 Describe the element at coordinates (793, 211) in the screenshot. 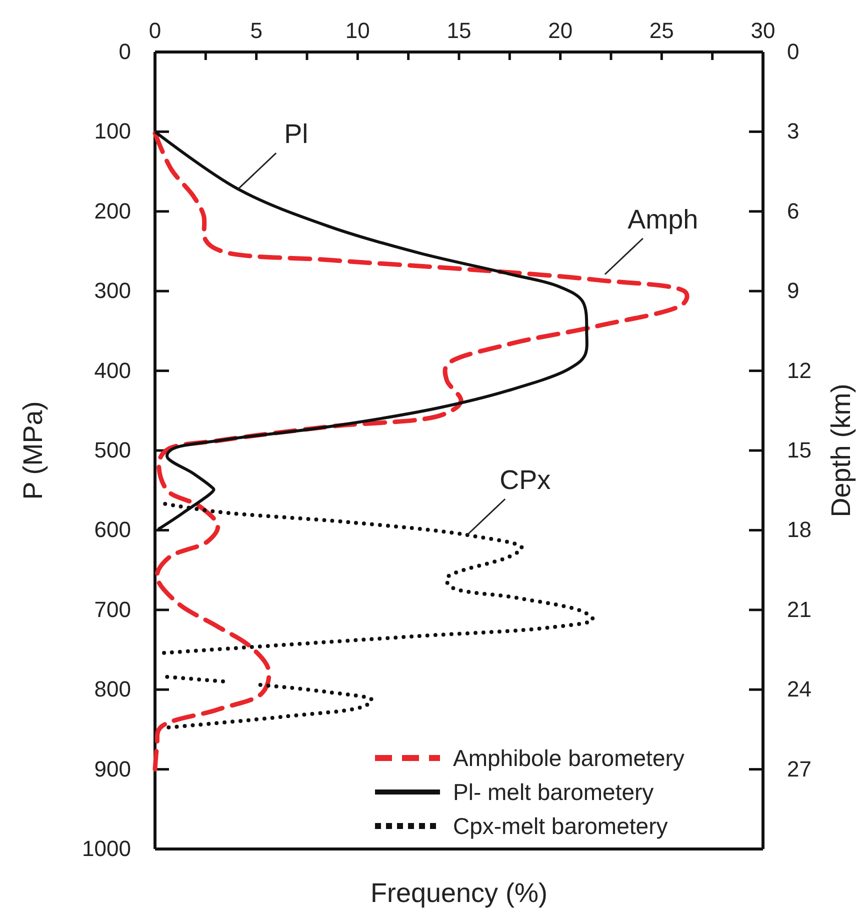

I see `y2-tick-label: 6` at that location.